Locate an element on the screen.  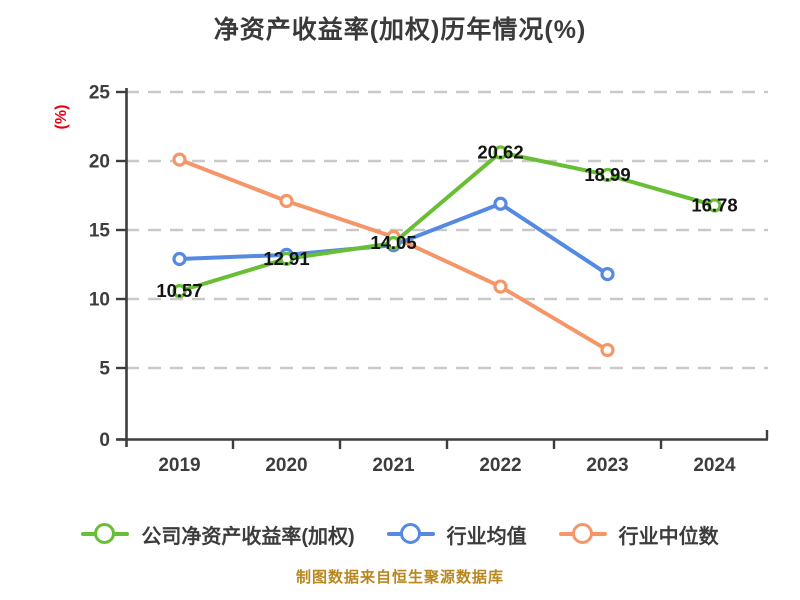
x-tick-label: 2021 is located at coordinates (393, 465).